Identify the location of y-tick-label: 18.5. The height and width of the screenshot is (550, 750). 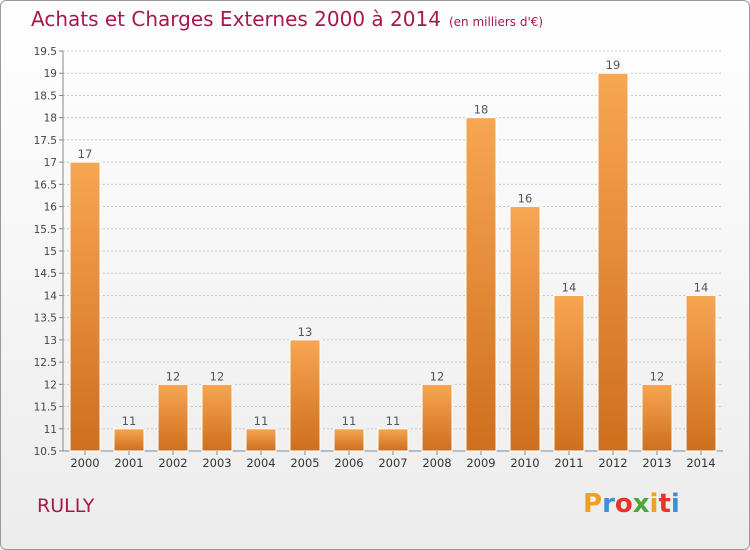
(45, 96).